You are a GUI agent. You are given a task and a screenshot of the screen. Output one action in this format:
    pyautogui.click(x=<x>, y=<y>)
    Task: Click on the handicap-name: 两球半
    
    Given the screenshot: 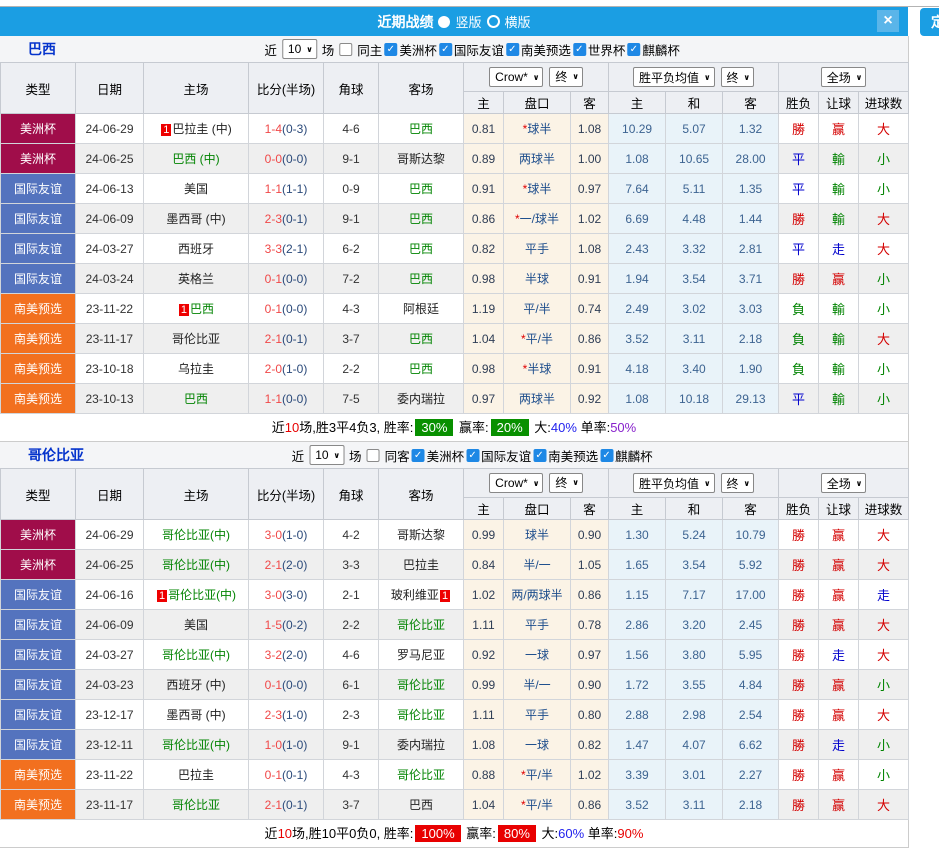 What is the action you would take?
    pyautogui.click(x=536, y=399)
    